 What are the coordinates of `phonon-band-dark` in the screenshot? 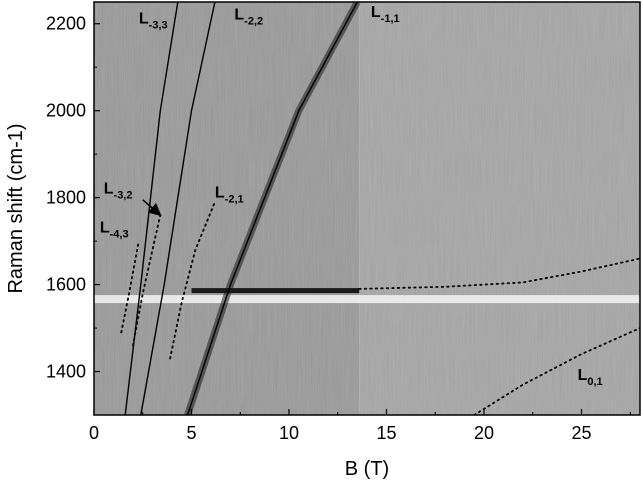 It's located at (275, 291).